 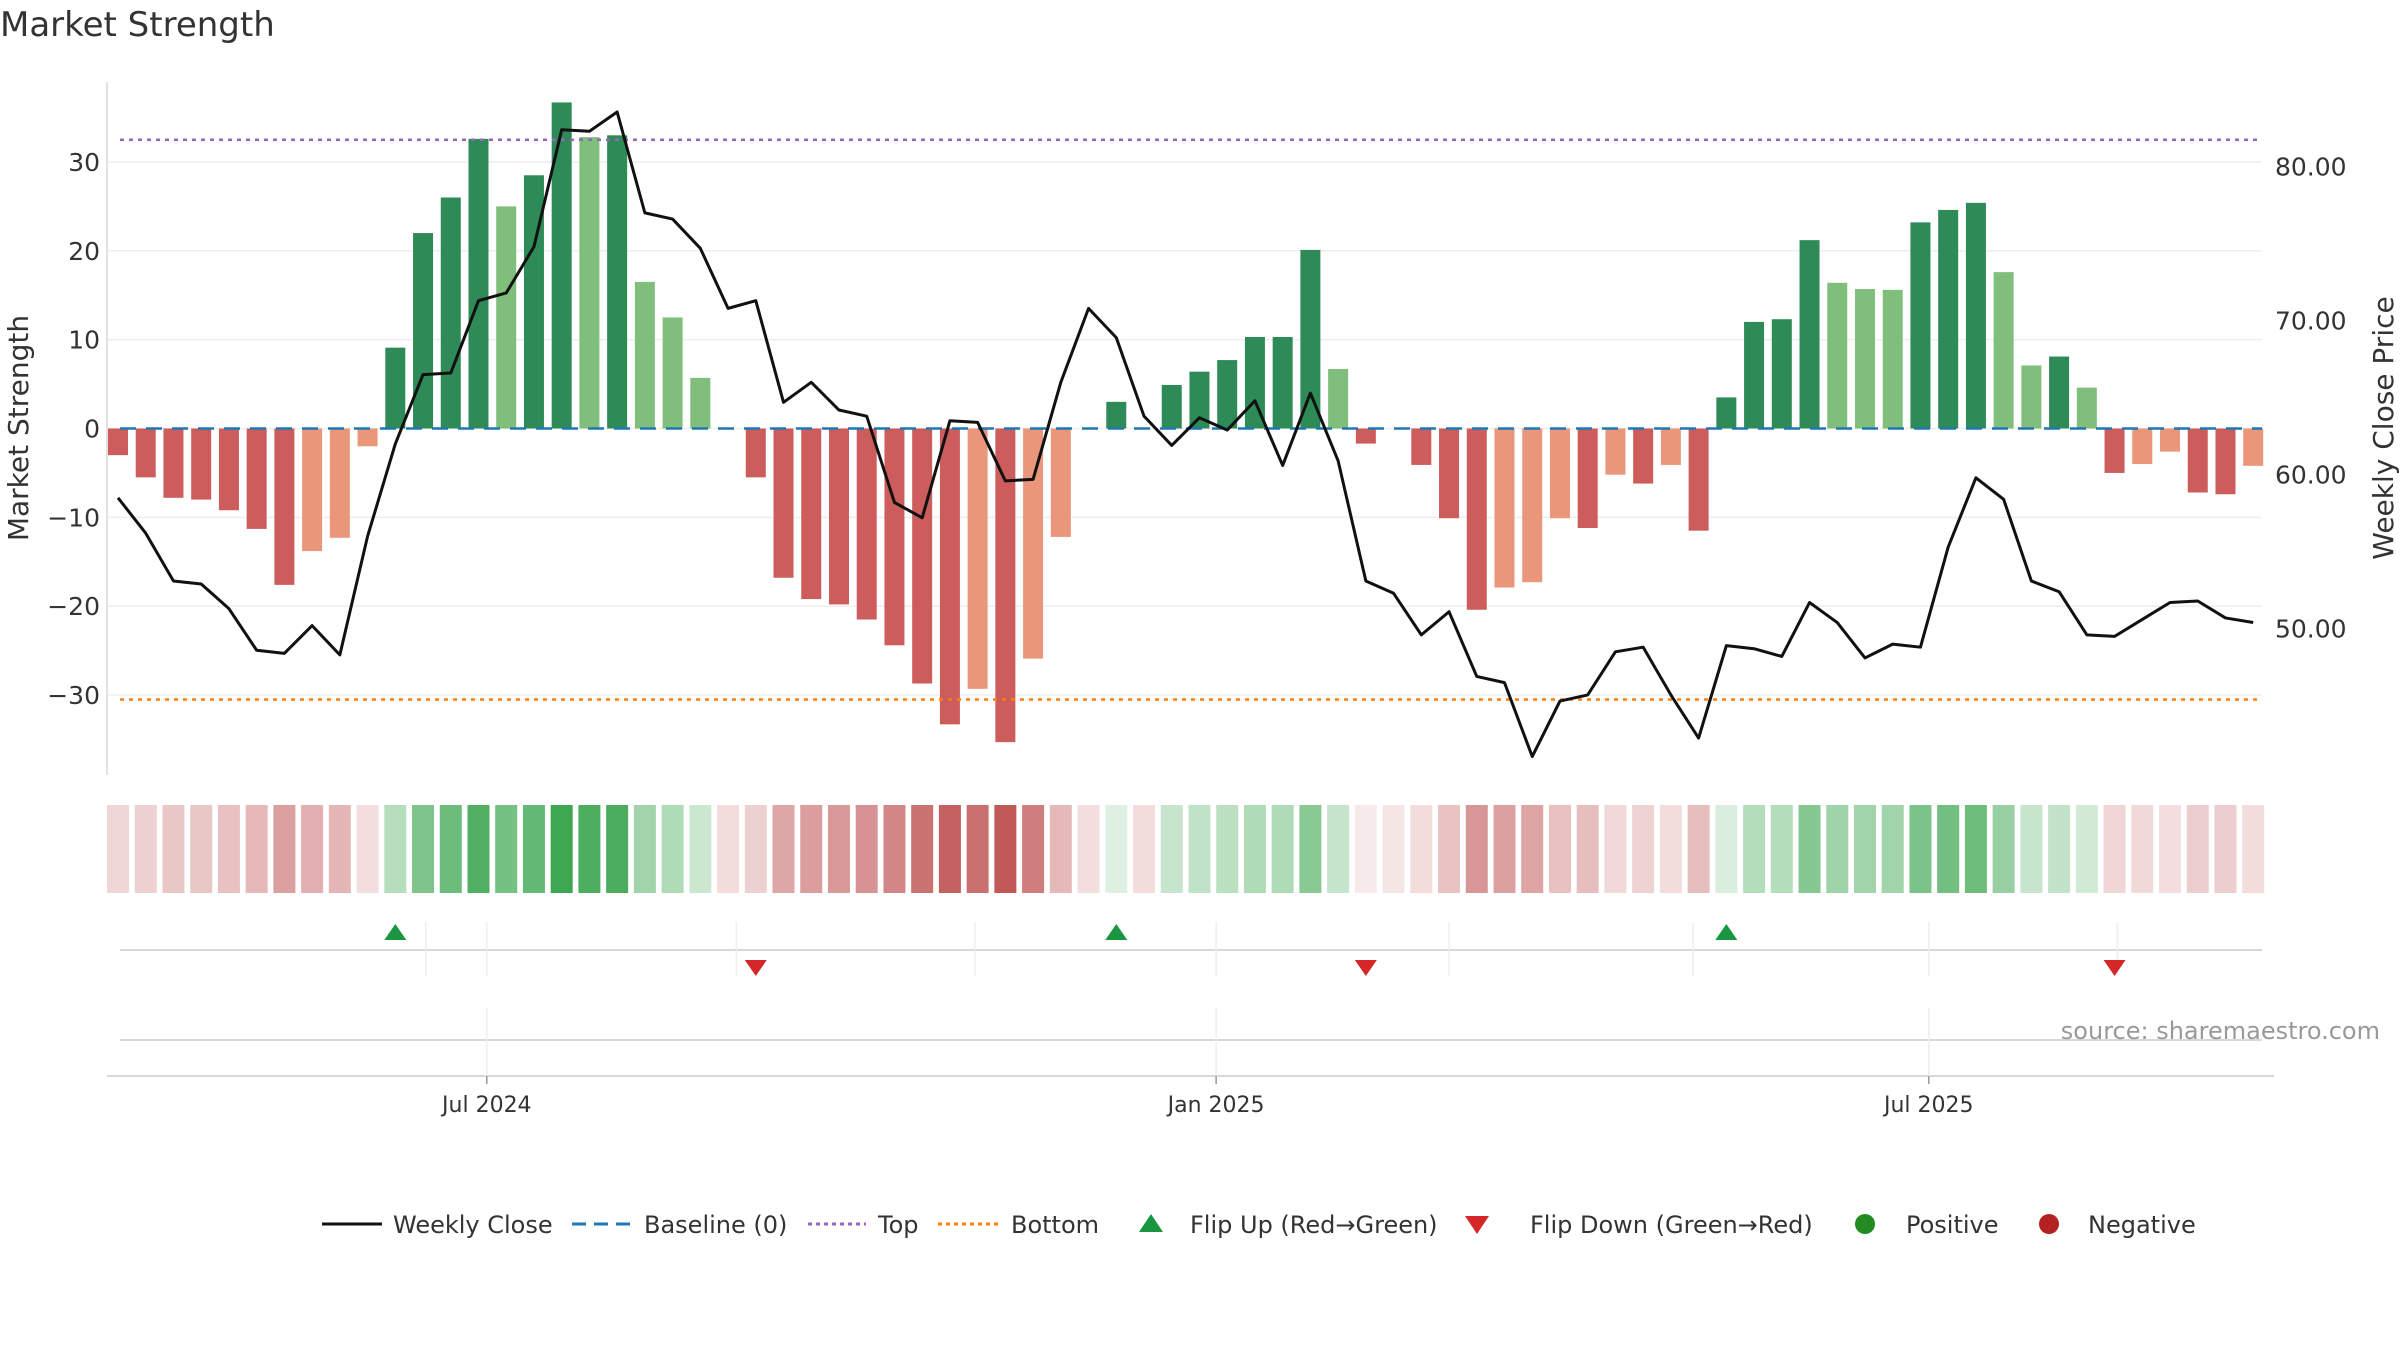 I want to click on legend-flip-up-label: Flip Up (Red→Green), so click(x=1314, y=1225).